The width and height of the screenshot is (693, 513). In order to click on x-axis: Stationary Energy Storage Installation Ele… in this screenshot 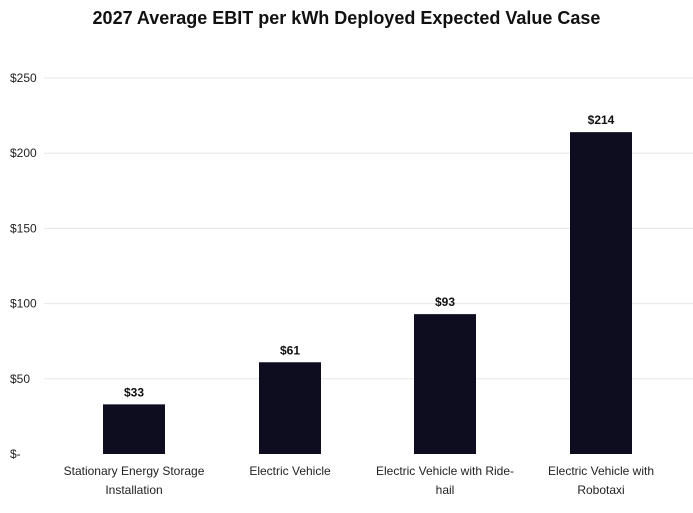, I will do `click(359, 480)`.